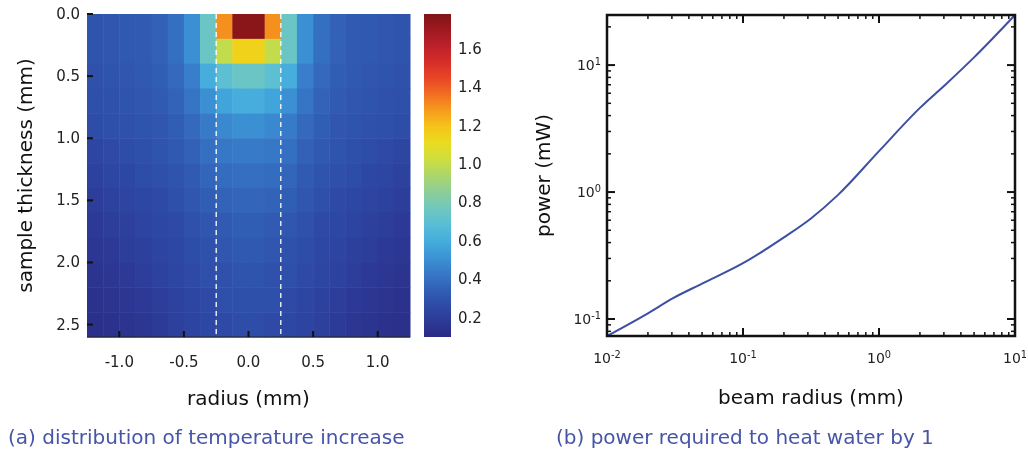  I want to click on color-bar-label: 1.0, so click(470, 163).